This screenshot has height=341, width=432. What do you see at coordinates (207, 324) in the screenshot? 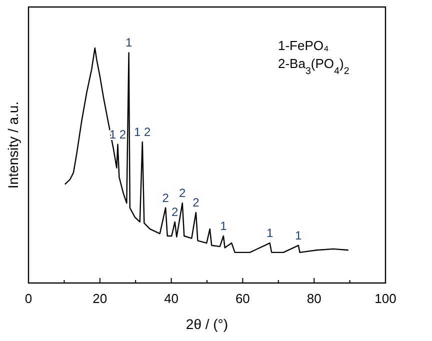
I see `x-axis-title: 2θ / (°)` at bounding box center [207, 324].